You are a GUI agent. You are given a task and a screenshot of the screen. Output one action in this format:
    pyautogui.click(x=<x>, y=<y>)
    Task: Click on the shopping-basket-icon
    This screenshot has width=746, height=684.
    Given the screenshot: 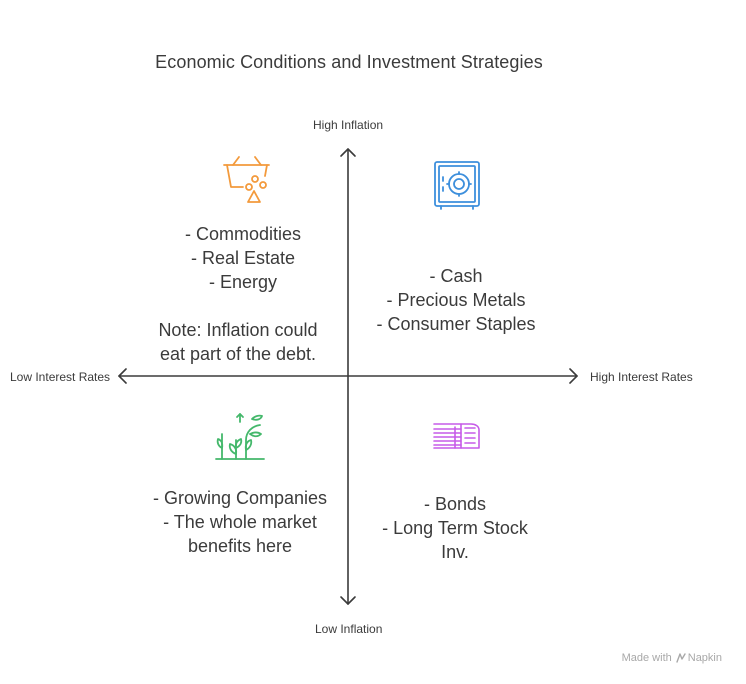 What is the action you would take?
    pyautogui.click(x=246, y=179)
    